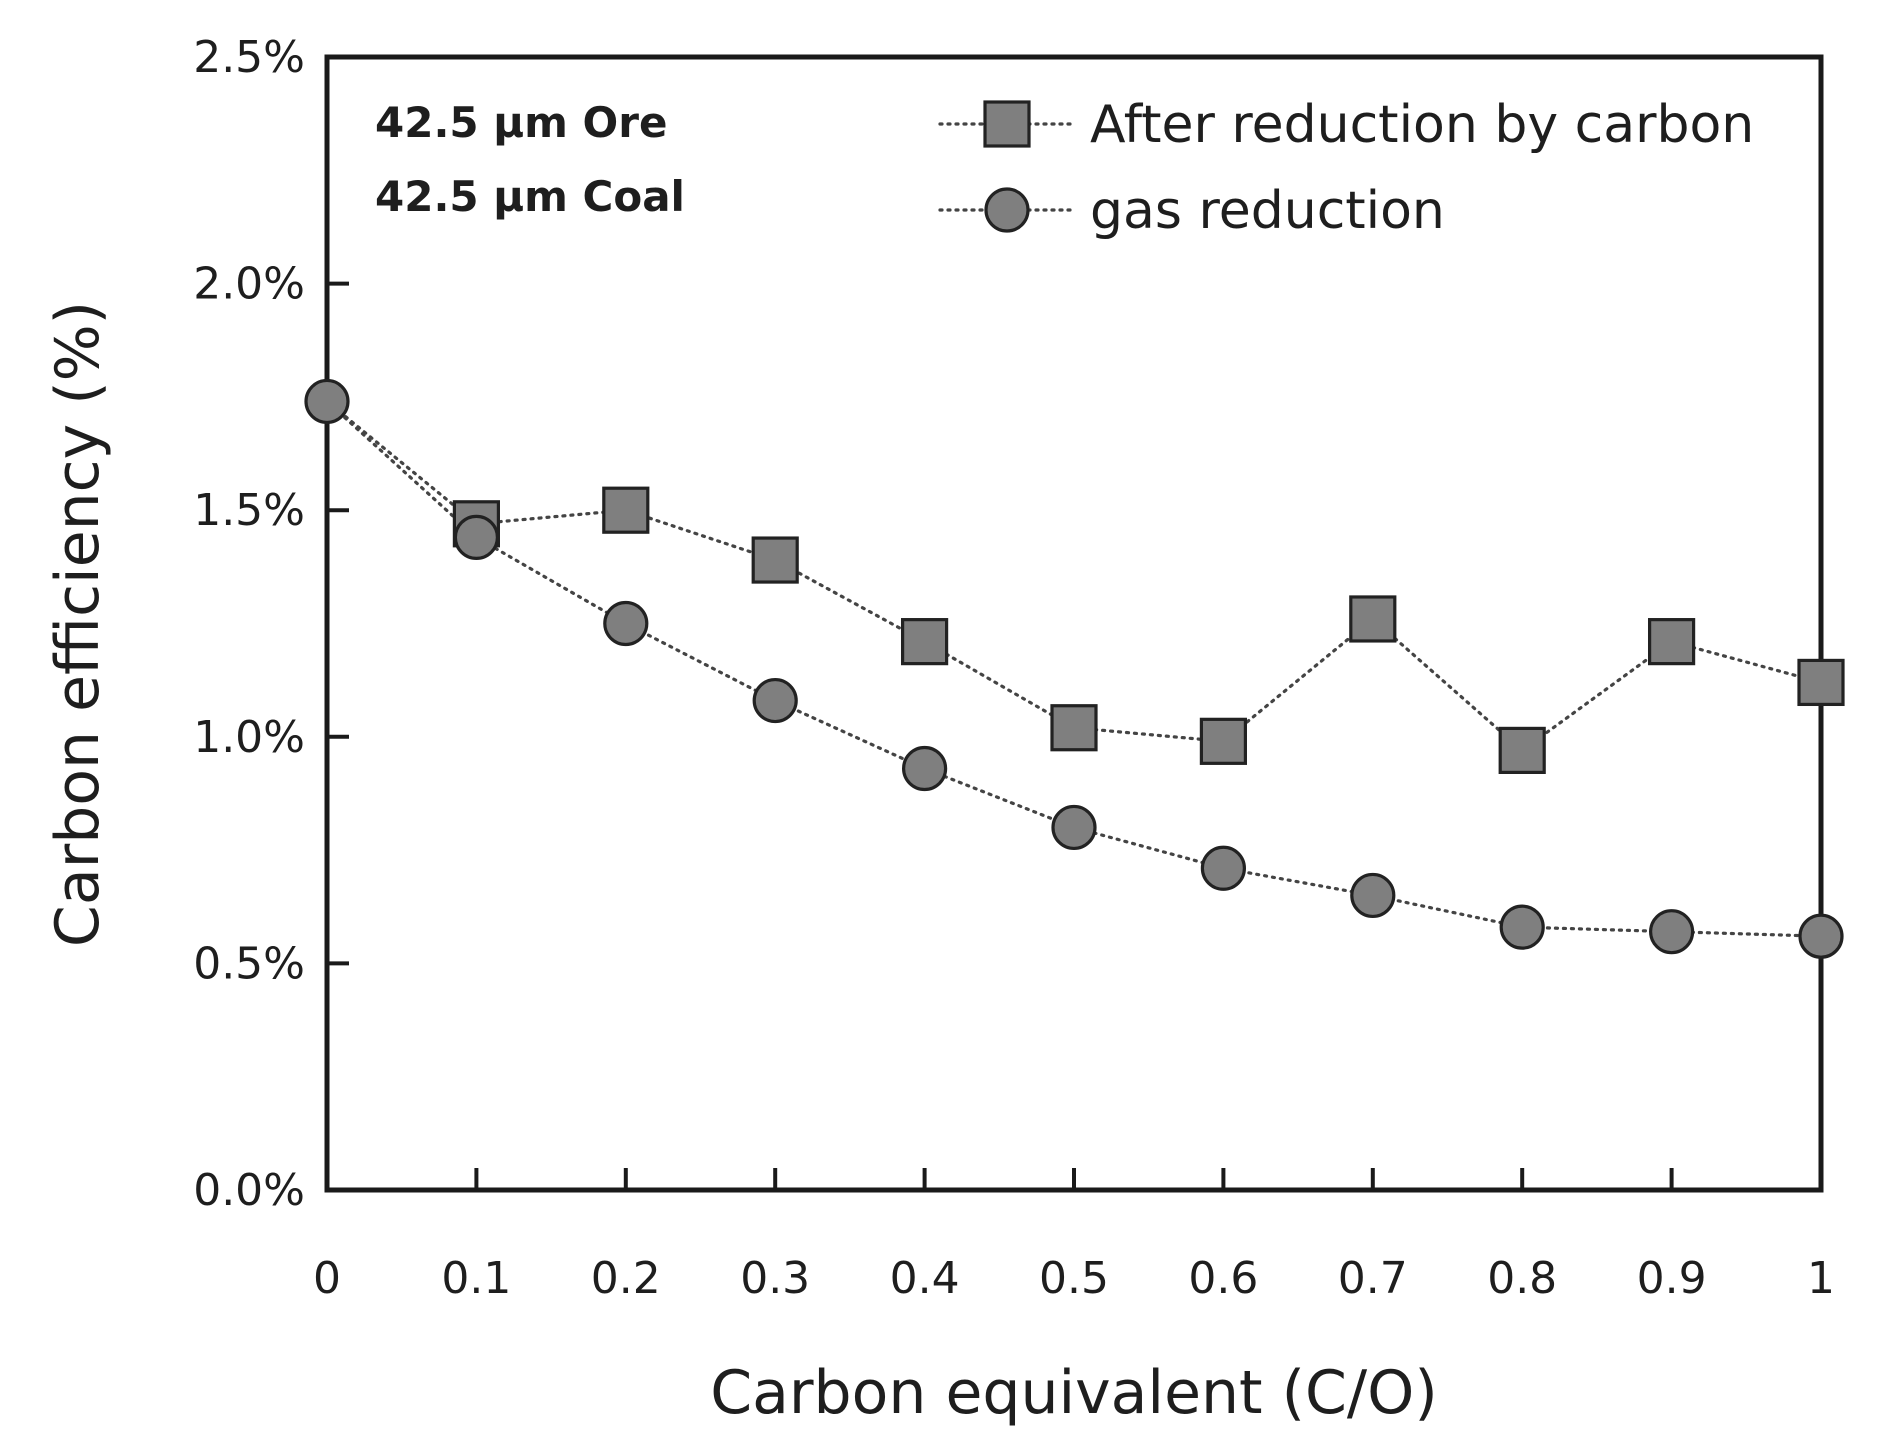 This screenshot has width=1881, height=1437. I want to click on x-tick-label: 0.8, so click(1522, 1278).